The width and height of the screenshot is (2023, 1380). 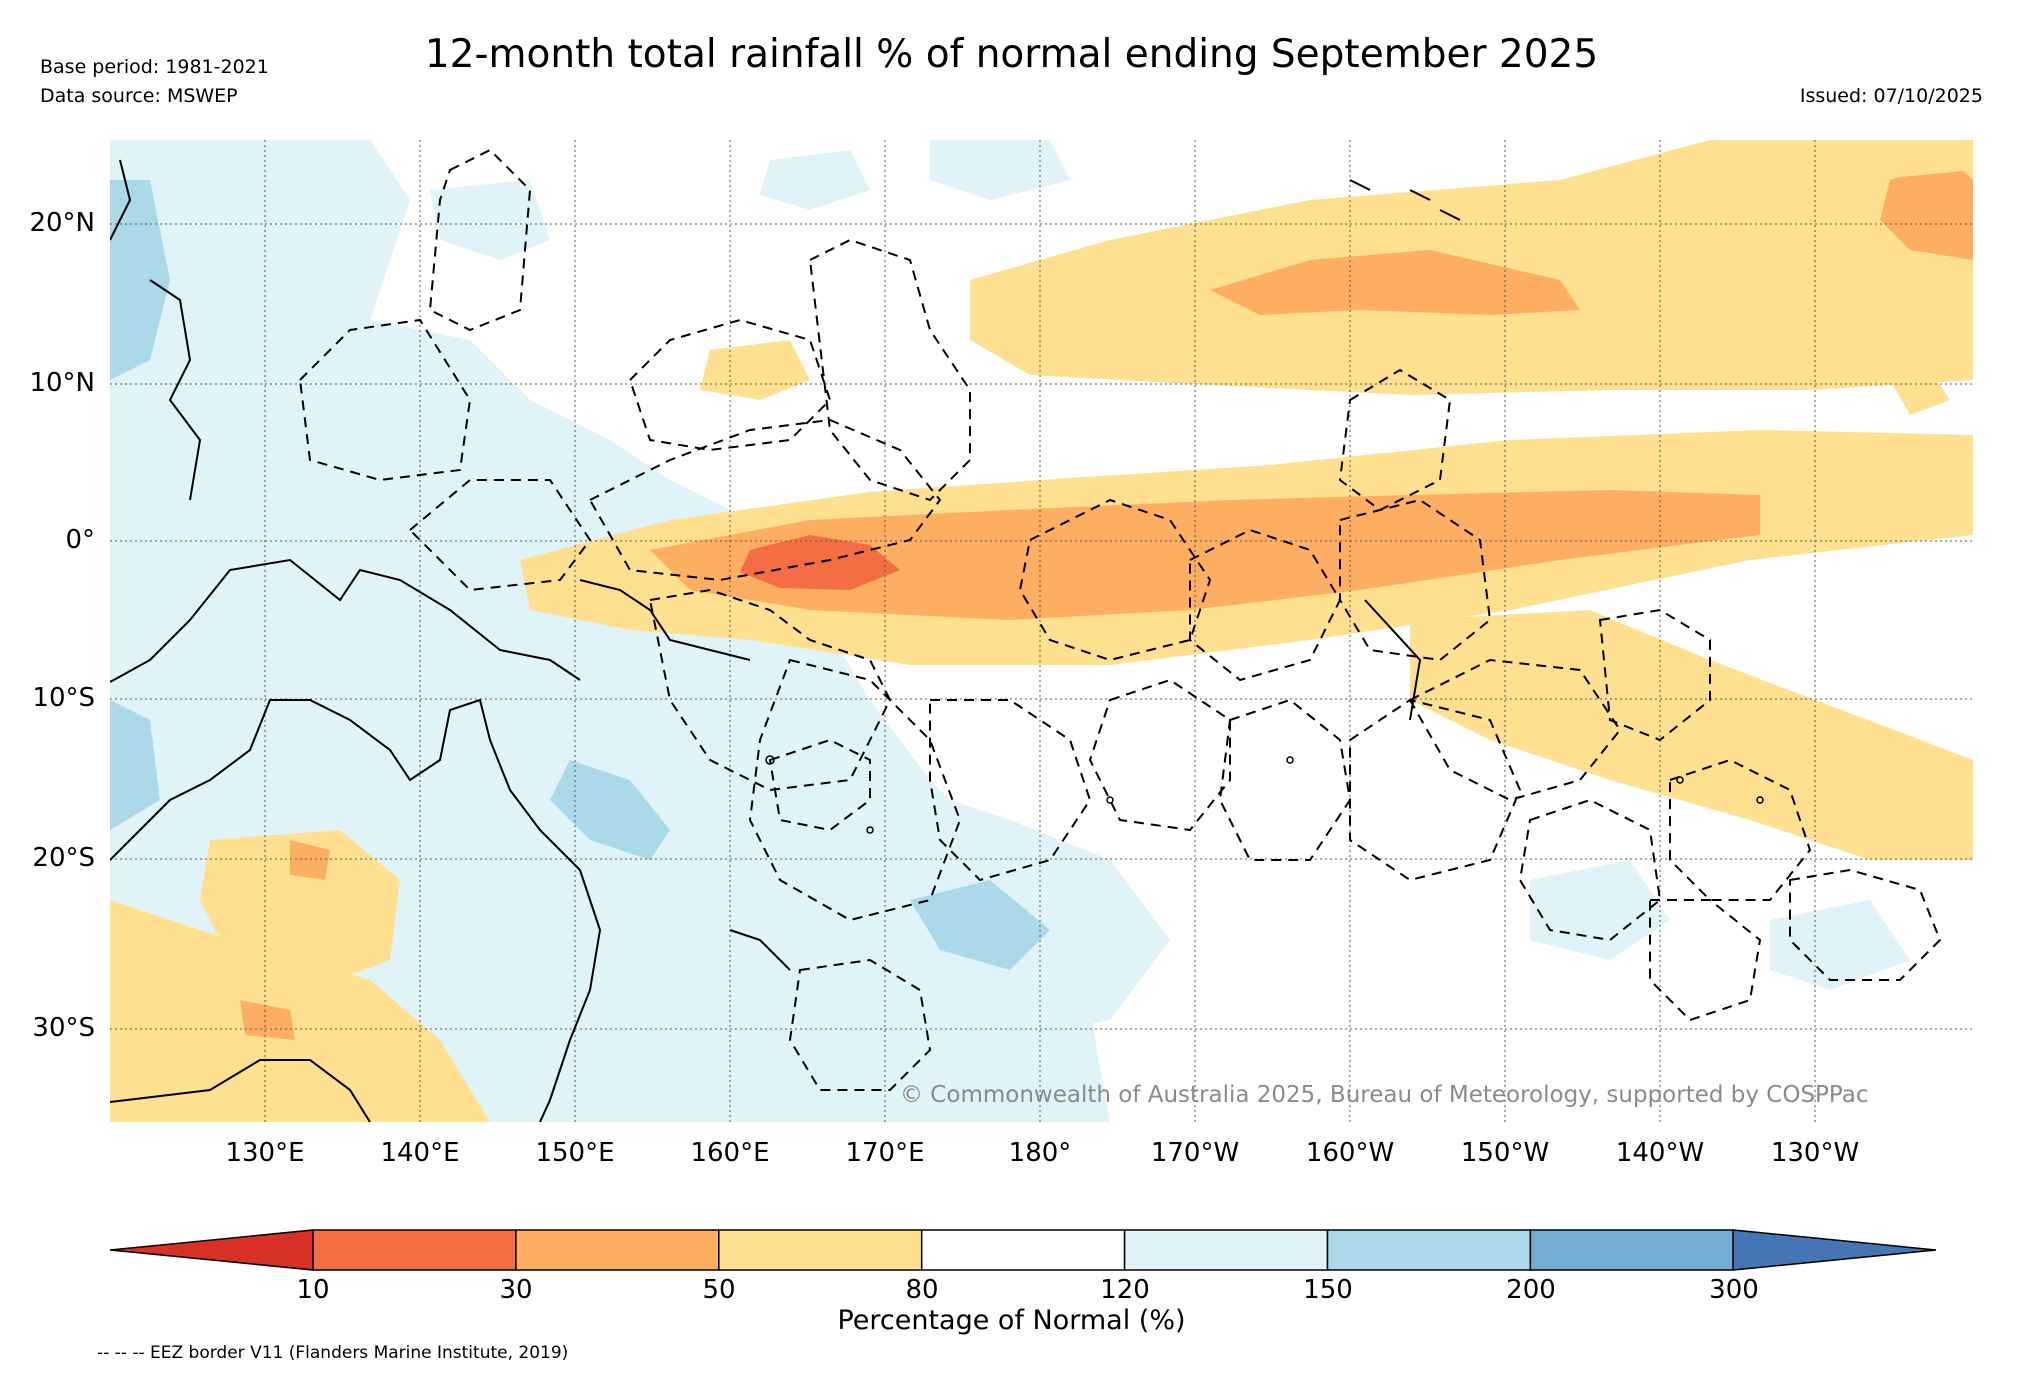 What do you see at coordinates (1328, 1290) in the screenshot?
I see `colorbar-tick-150: 150` at bounding box center [1328, 1290].